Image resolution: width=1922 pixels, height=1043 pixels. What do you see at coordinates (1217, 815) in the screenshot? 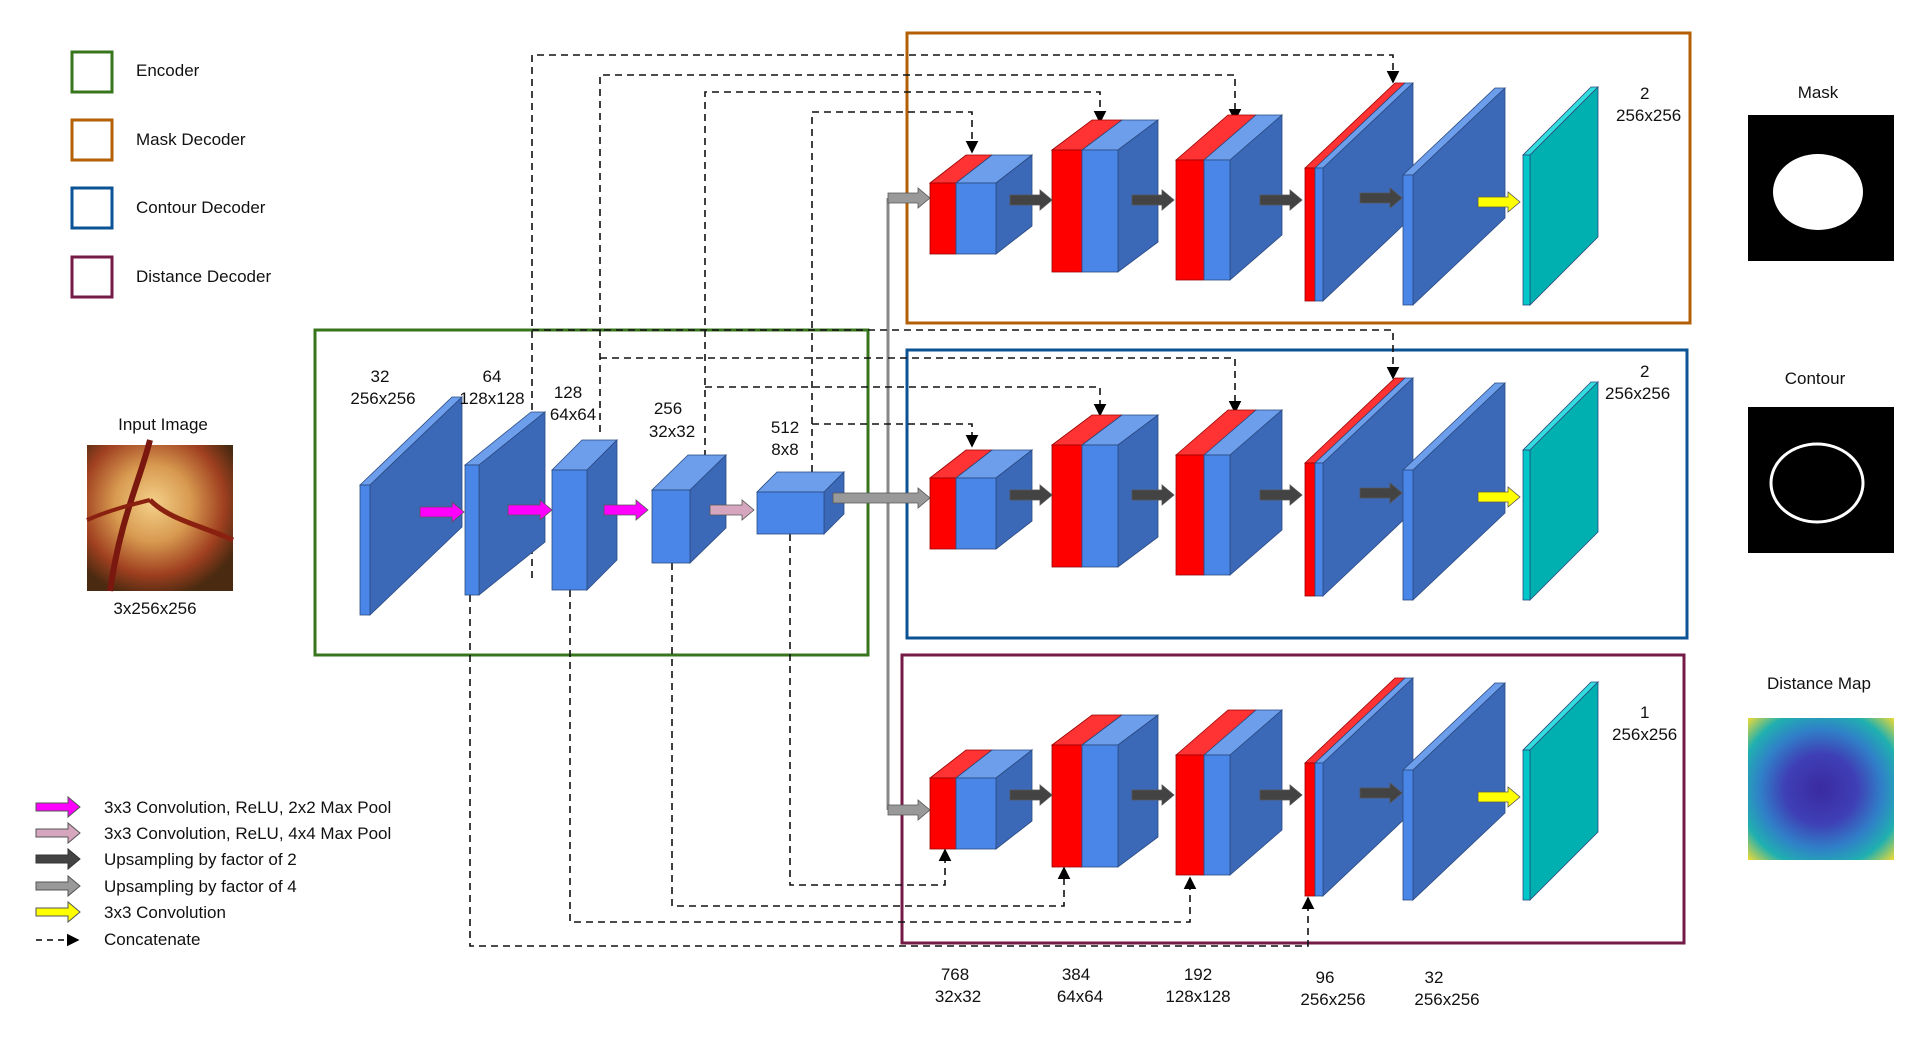
I see `distance-decoder-block-3-blue-front` at bounding box center [1217, 815].